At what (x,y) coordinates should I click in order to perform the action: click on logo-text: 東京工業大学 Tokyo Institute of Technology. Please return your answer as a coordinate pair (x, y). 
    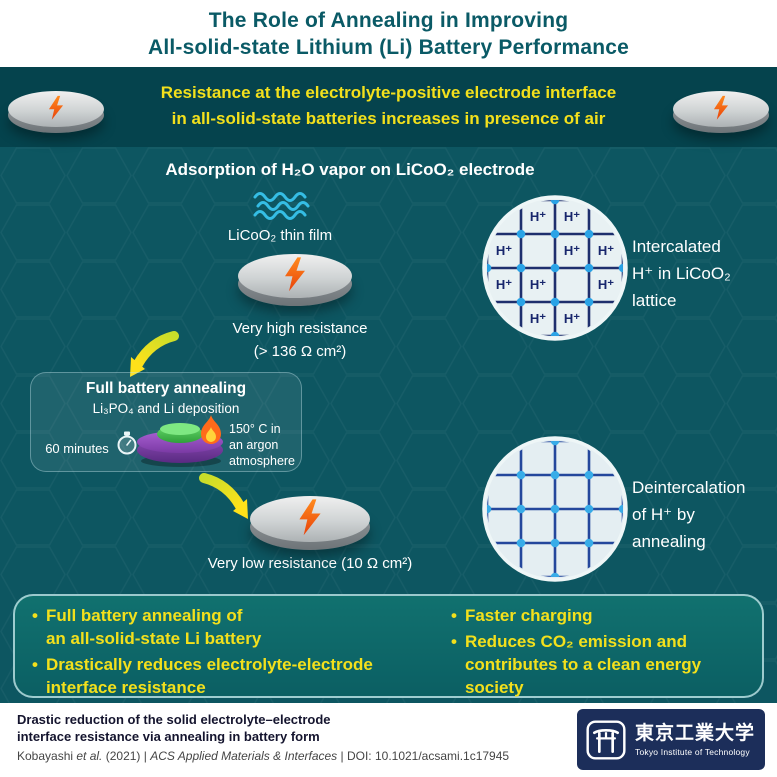
    Looking at the image, I should click on (695, 740).